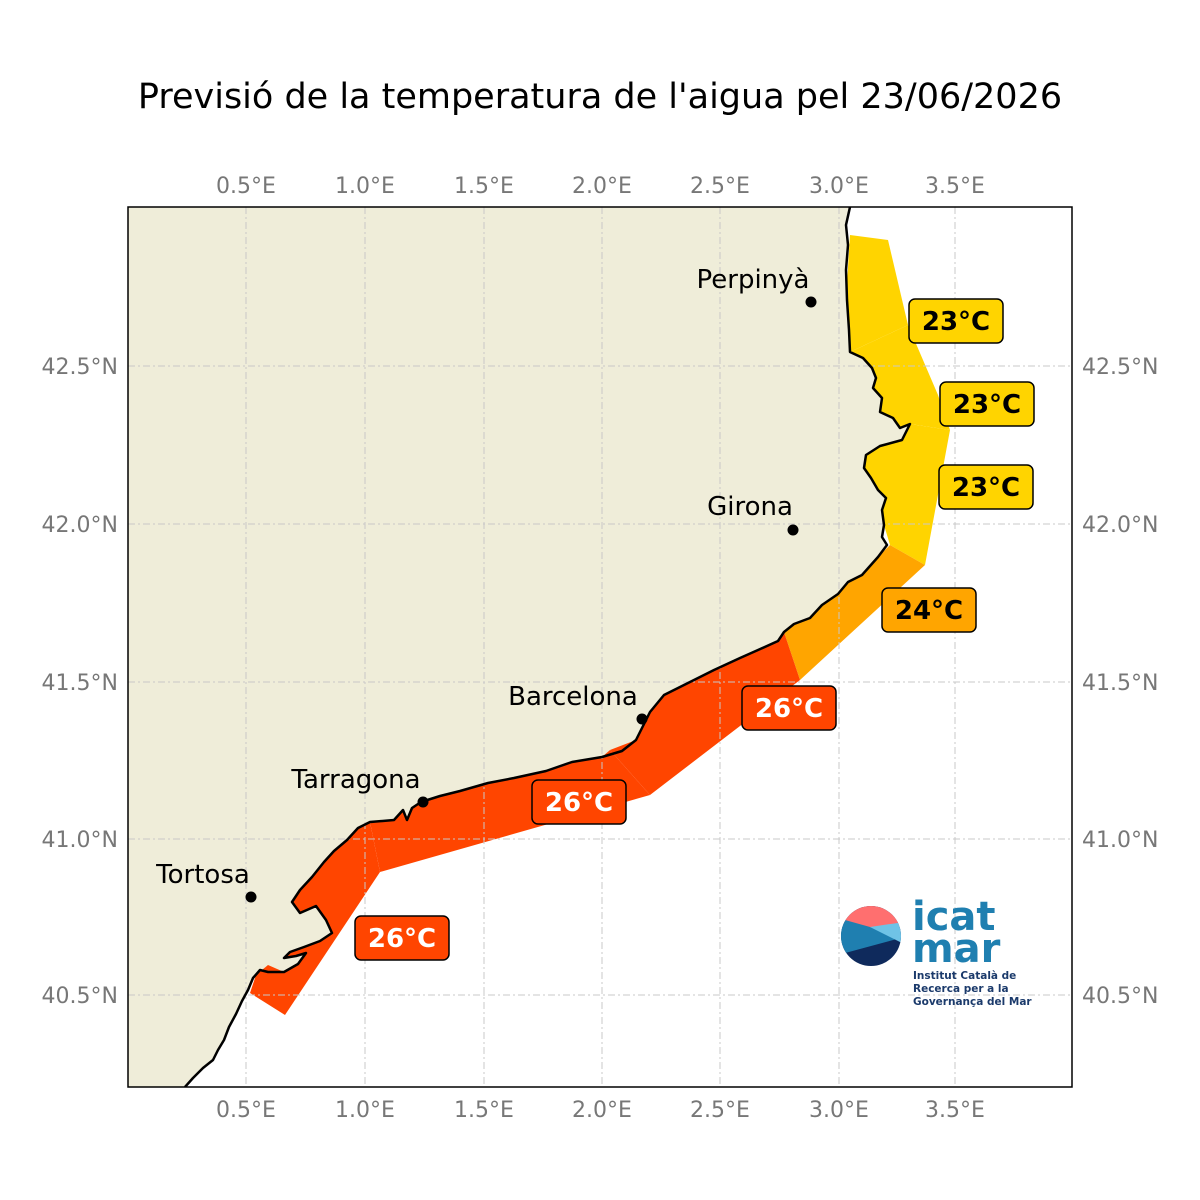  Describe the element at coordinates (900, 377) in the screenshot. I see `sea-zone-23-middle` at that location.